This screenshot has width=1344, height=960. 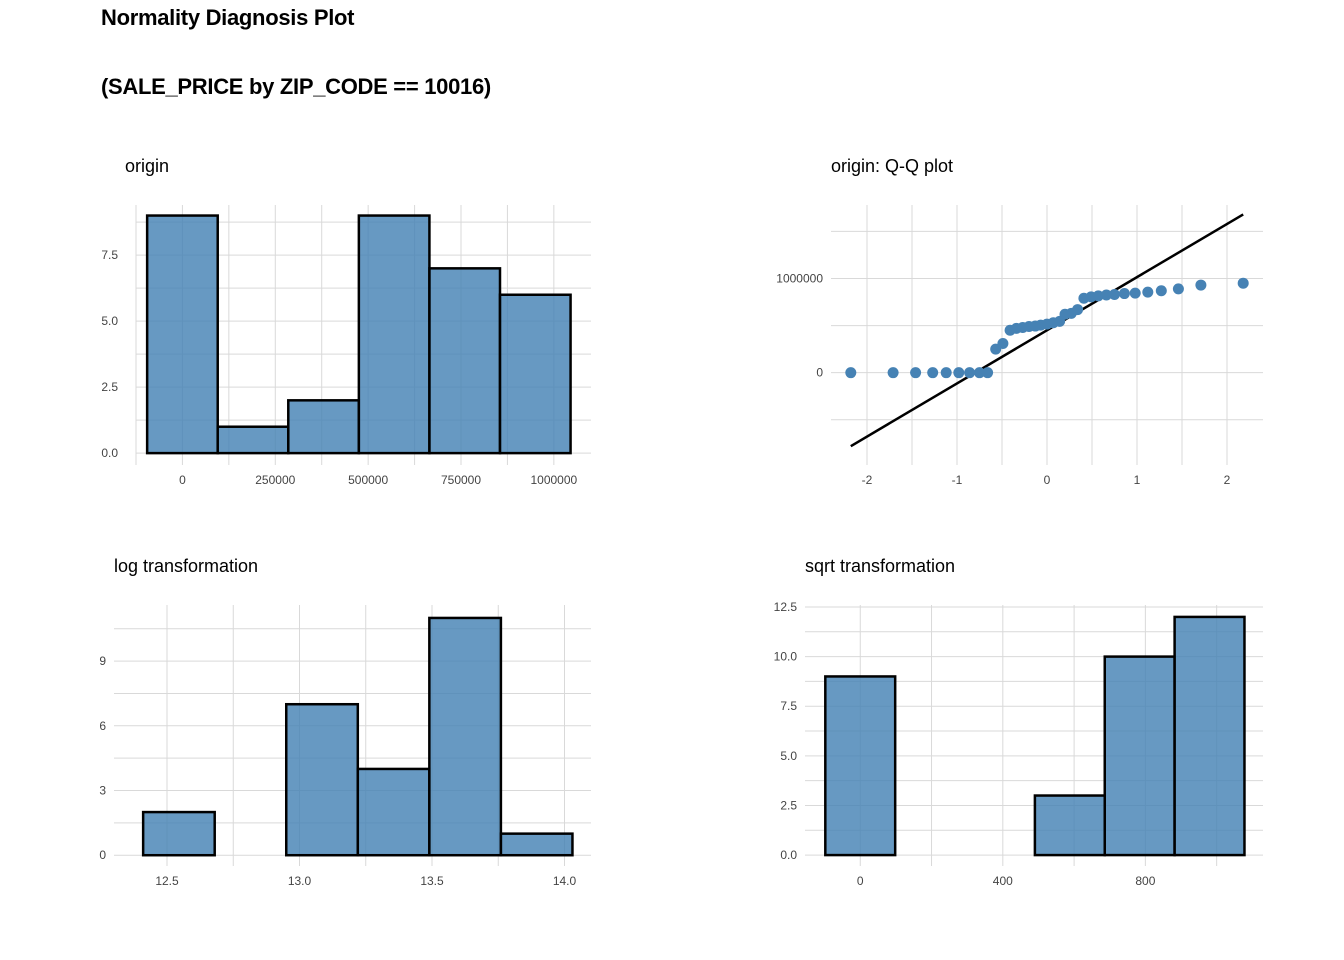 What do you see at coordinates (553, 480) in the screenshot?
I see `x-tick-label: 1000000` at bounding box center [553, 480].